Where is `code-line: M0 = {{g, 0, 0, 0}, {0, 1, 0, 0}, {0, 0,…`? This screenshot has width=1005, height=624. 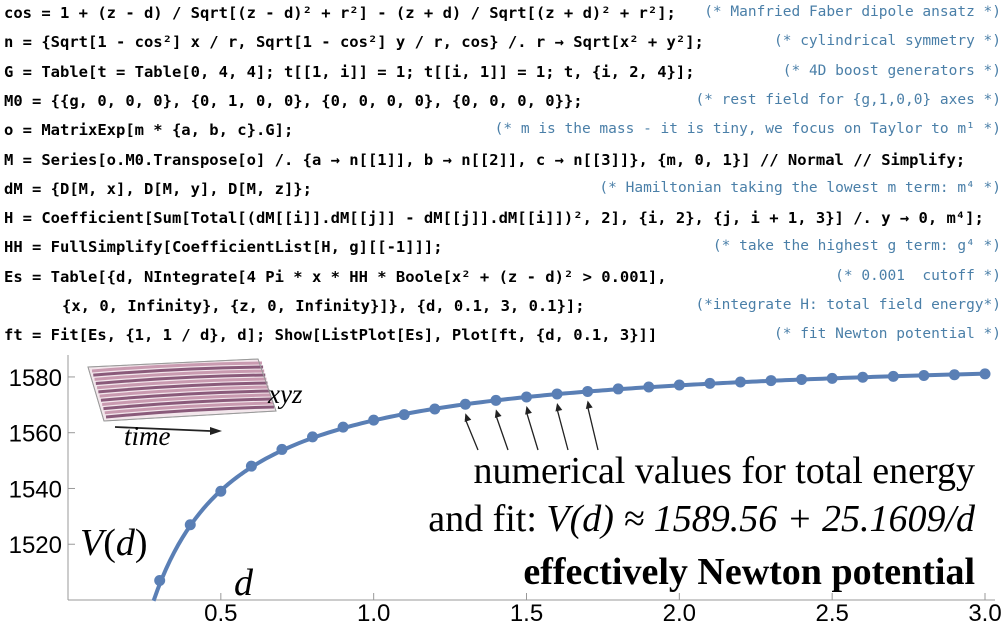 code-line: M0 = {{g, 0, 0, 0}, {0, 1, 0, 0}, {0, 0,… is located at coordinates (502, 104).